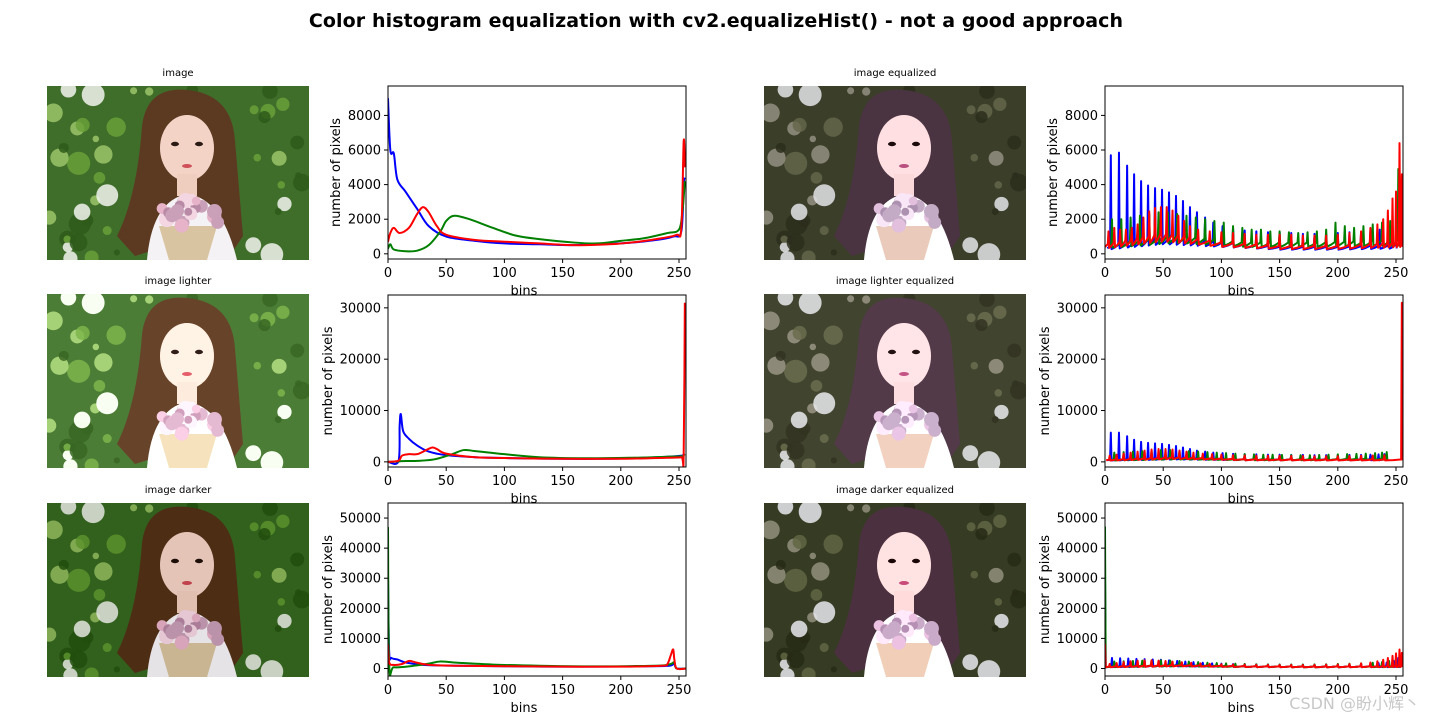 This screenshot has width=1432, height=720. Describe the element at coordinates (178, 281) in the screenshot. I see `image-title-lighter: image lighter` at that location.